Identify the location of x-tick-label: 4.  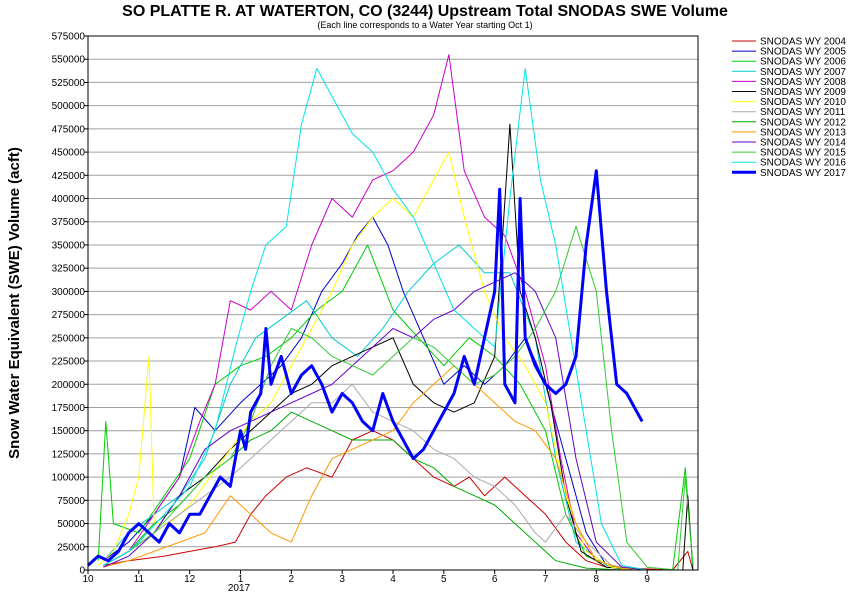
(393, 579).